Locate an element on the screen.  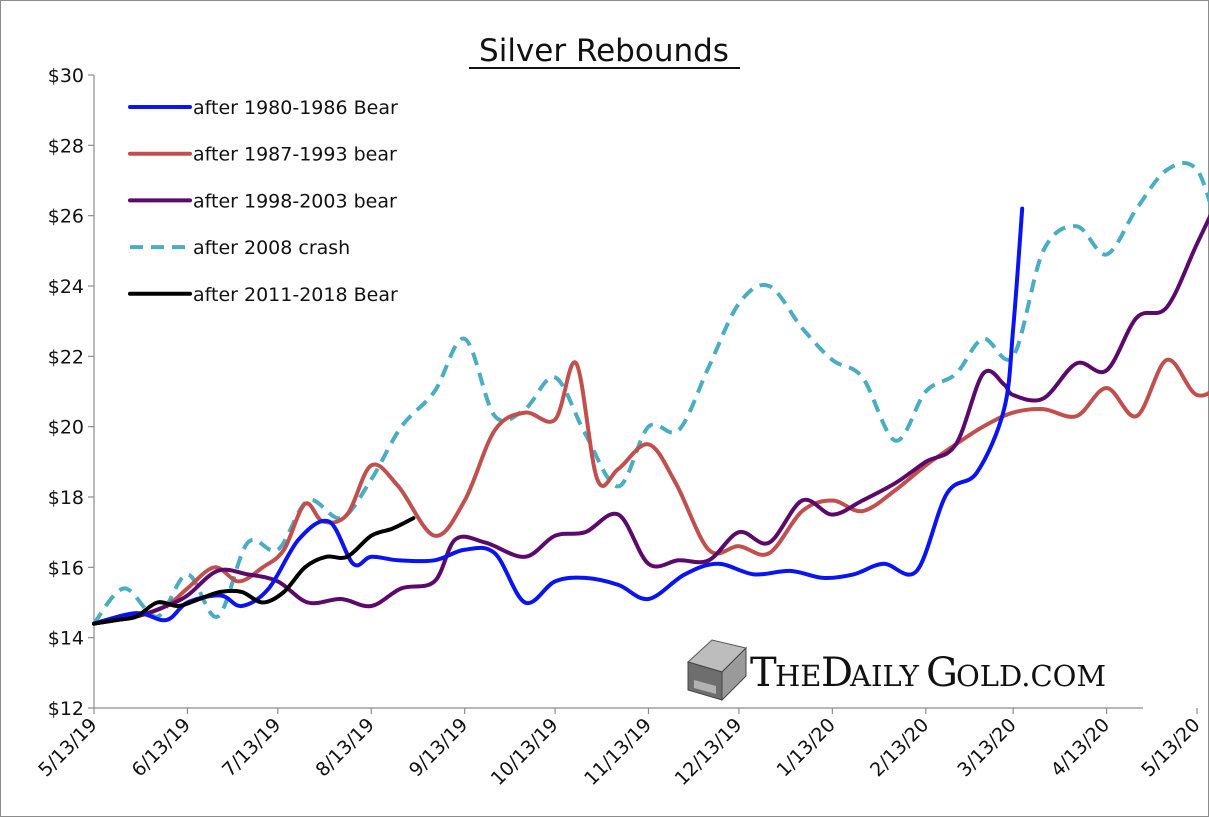
svg-text: HE is located at coordinates (798, 676).